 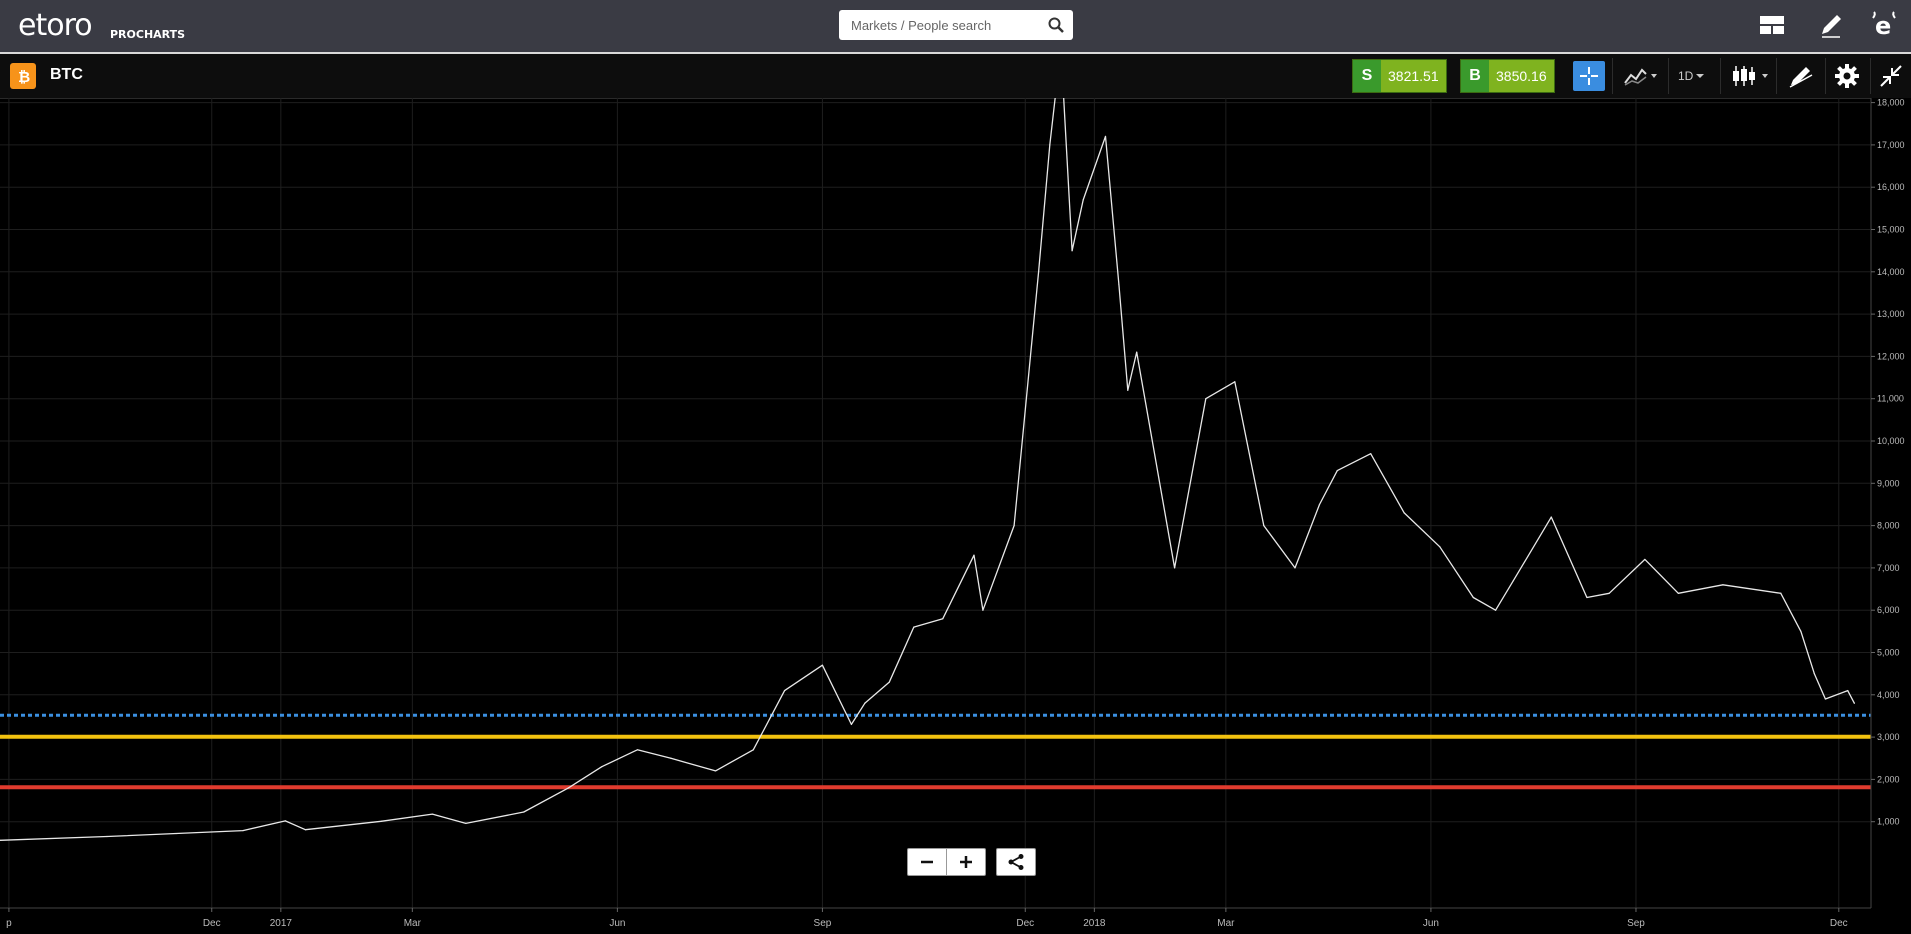 I want to click on x-tick-label: Jun, so click(x=1431, y=923).